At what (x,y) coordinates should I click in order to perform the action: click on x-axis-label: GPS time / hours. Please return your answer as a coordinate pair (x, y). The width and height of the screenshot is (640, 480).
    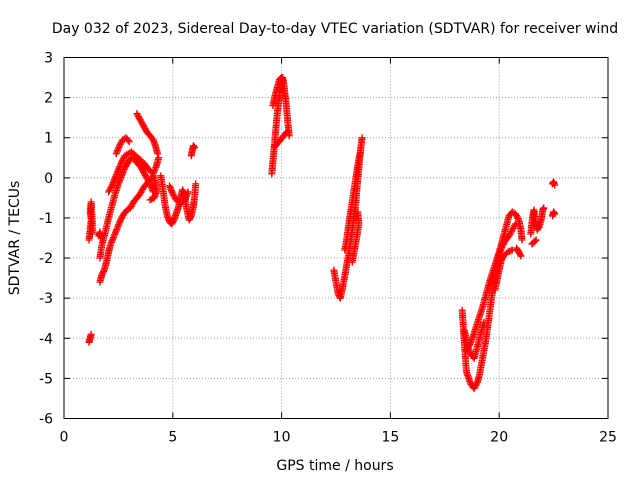
    Looking at the image, I should click on (334, 466).